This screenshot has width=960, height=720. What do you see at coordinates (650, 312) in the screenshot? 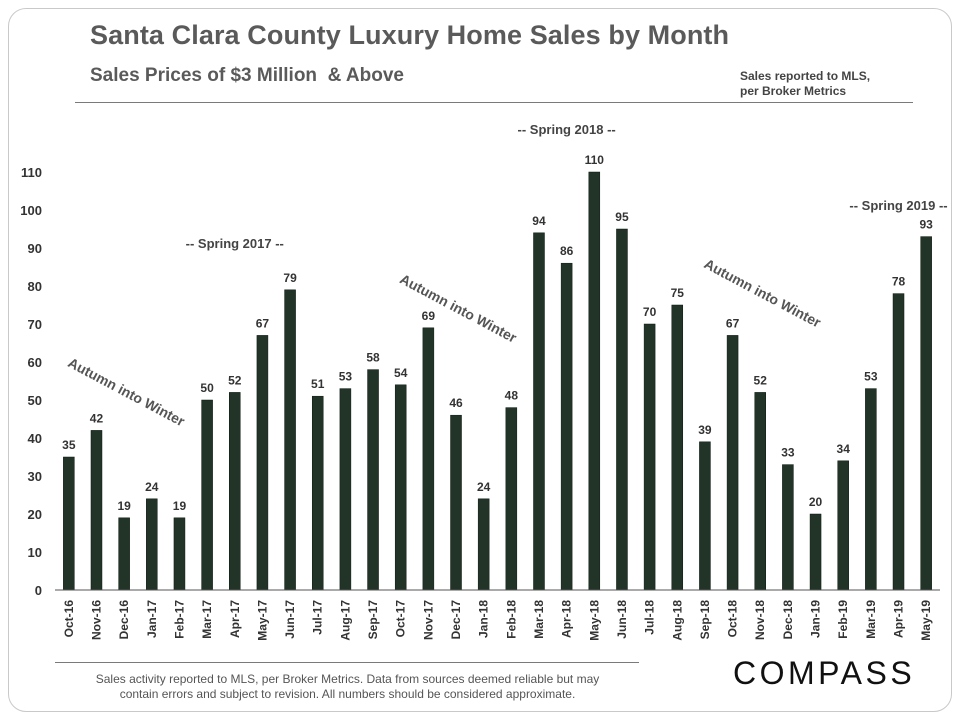
I see `data-label: 70` at bounding box center [650, 312].